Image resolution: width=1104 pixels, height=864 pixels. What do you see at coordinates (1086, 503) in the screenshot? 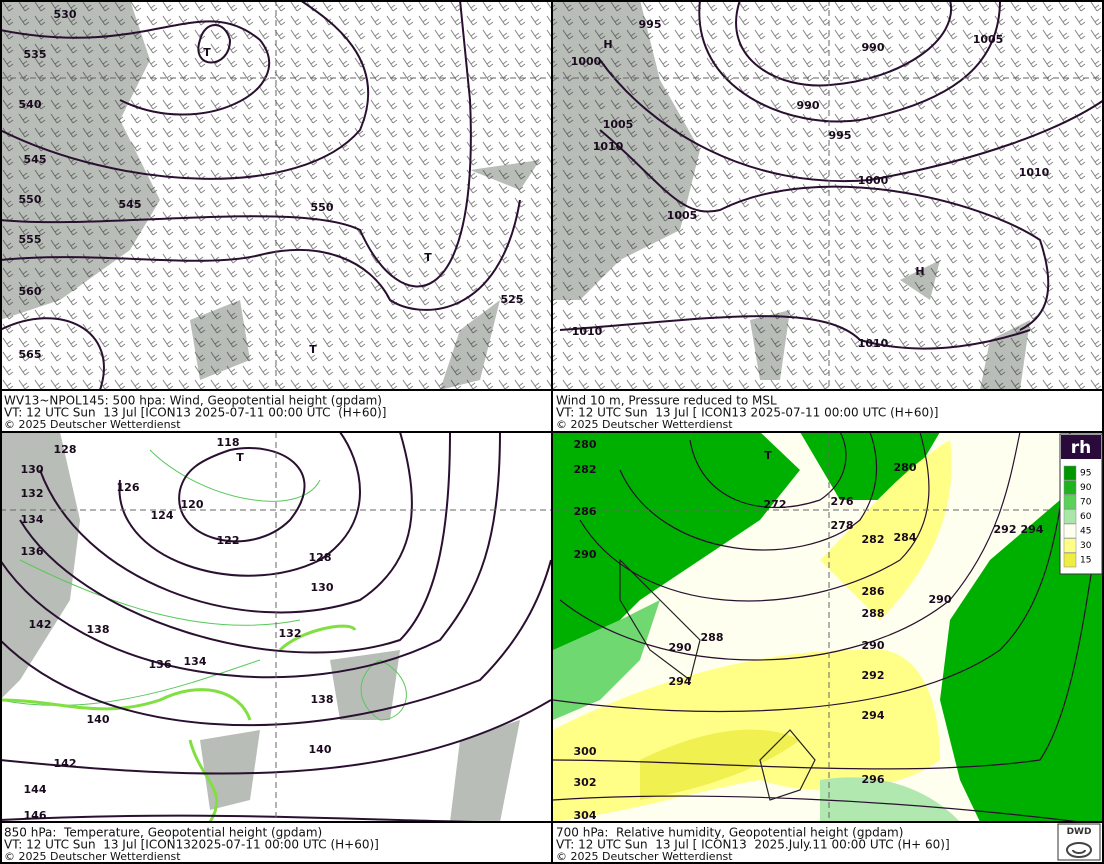
I see `legend-label: 70` at bounding box center [1086, 503].